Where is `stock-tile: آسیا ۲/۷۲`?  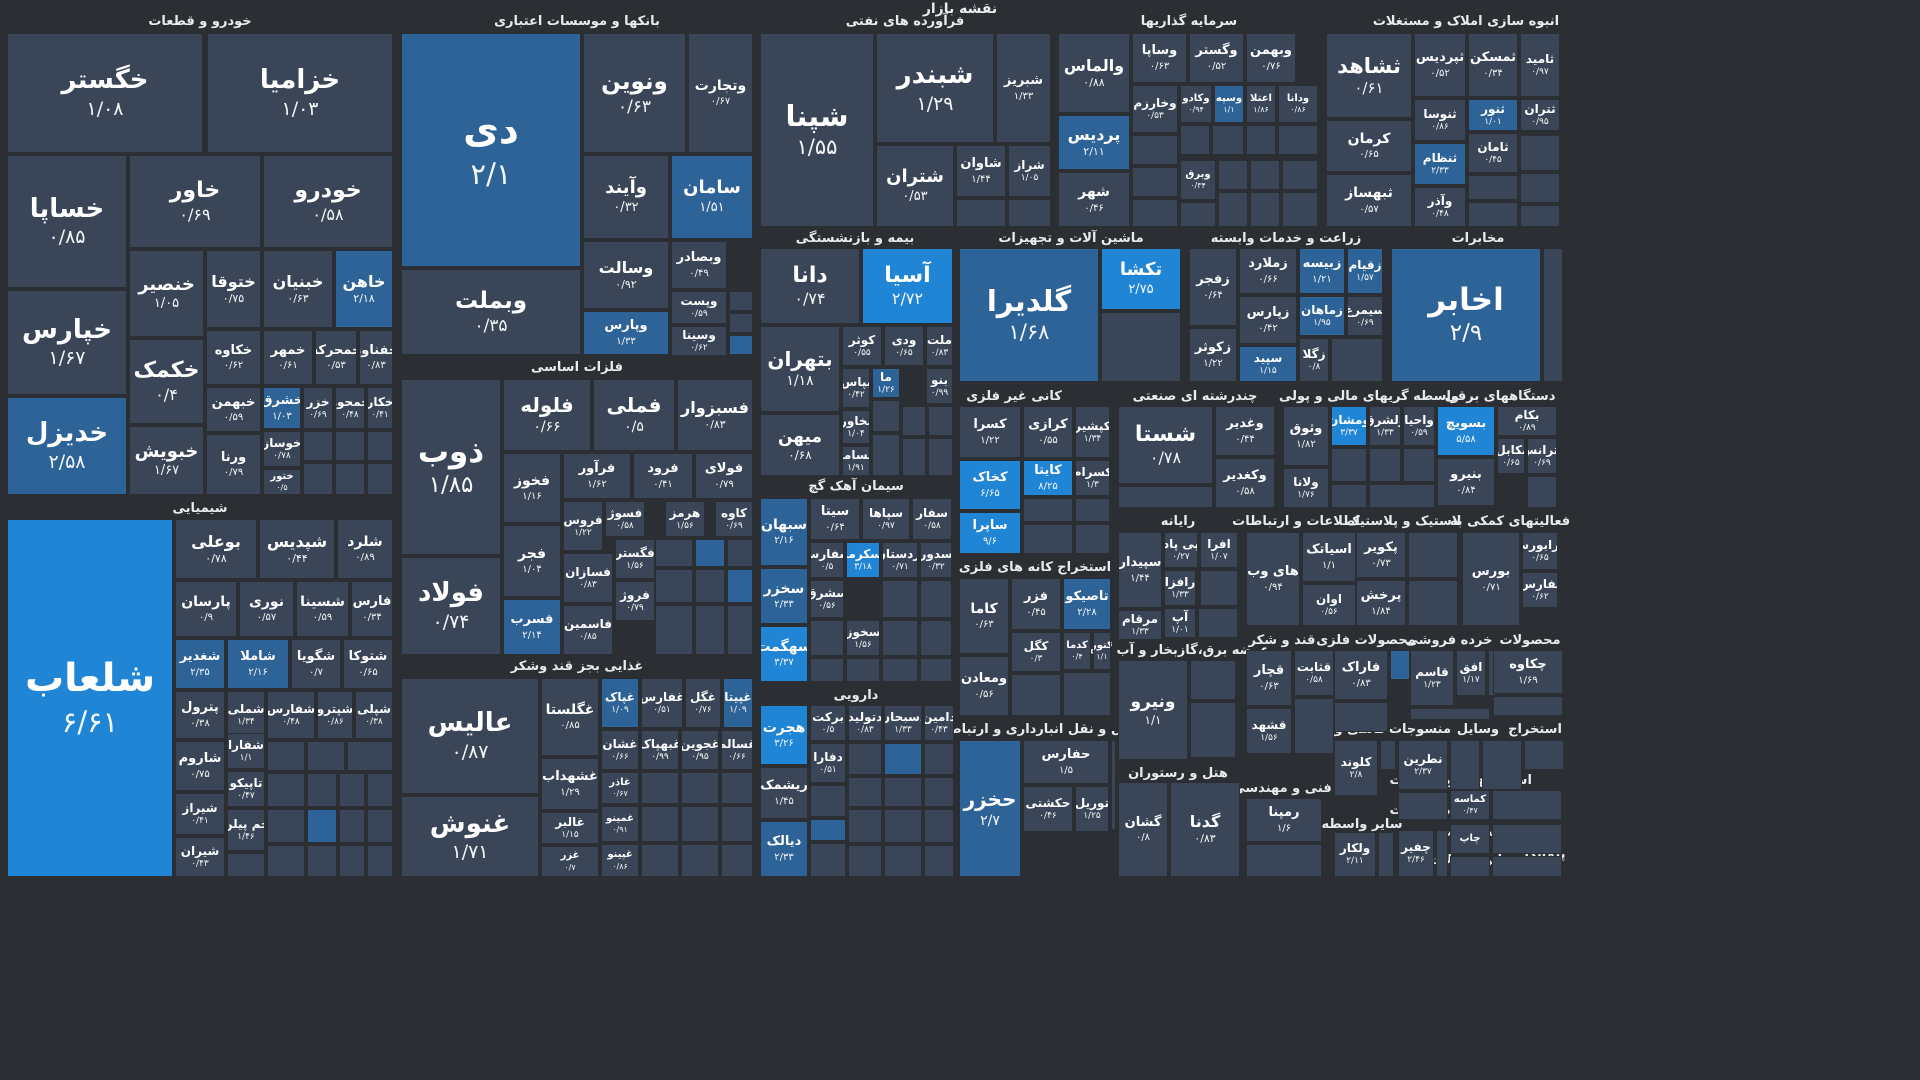
stock-tile: آسیا ۲/۷۲ is located at coordinates (907, 286).